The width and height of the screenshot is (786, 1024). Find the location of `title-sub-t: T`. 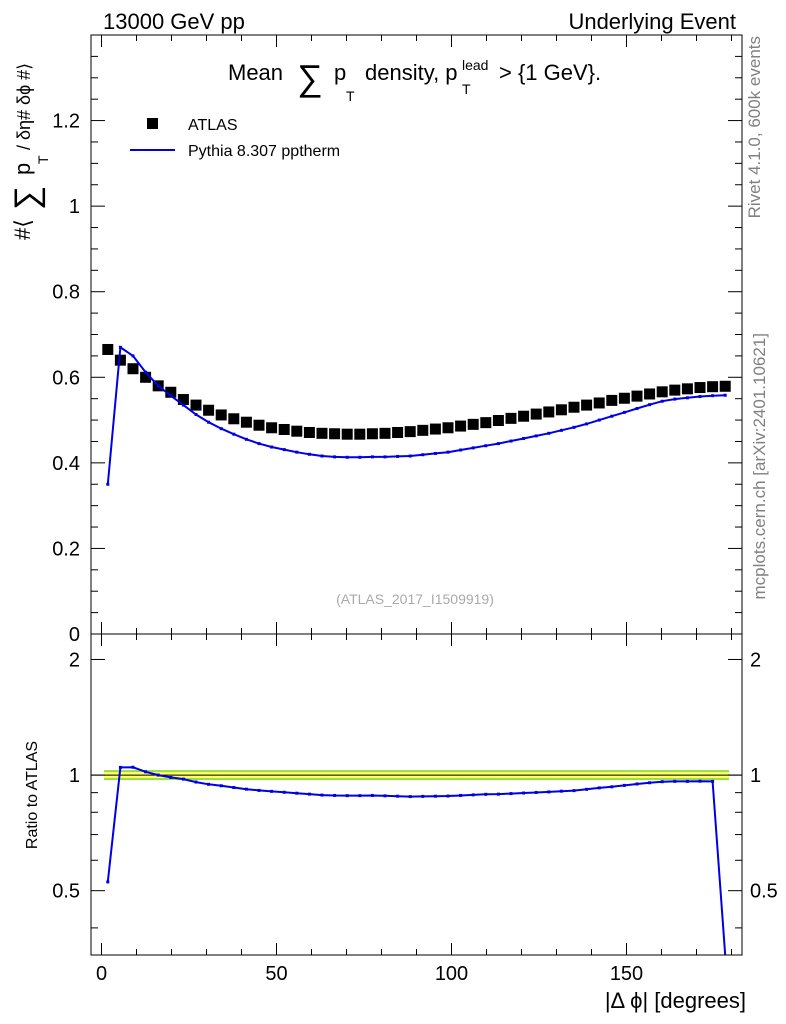

title-sub-t: T is located at coordinates (350, 96).